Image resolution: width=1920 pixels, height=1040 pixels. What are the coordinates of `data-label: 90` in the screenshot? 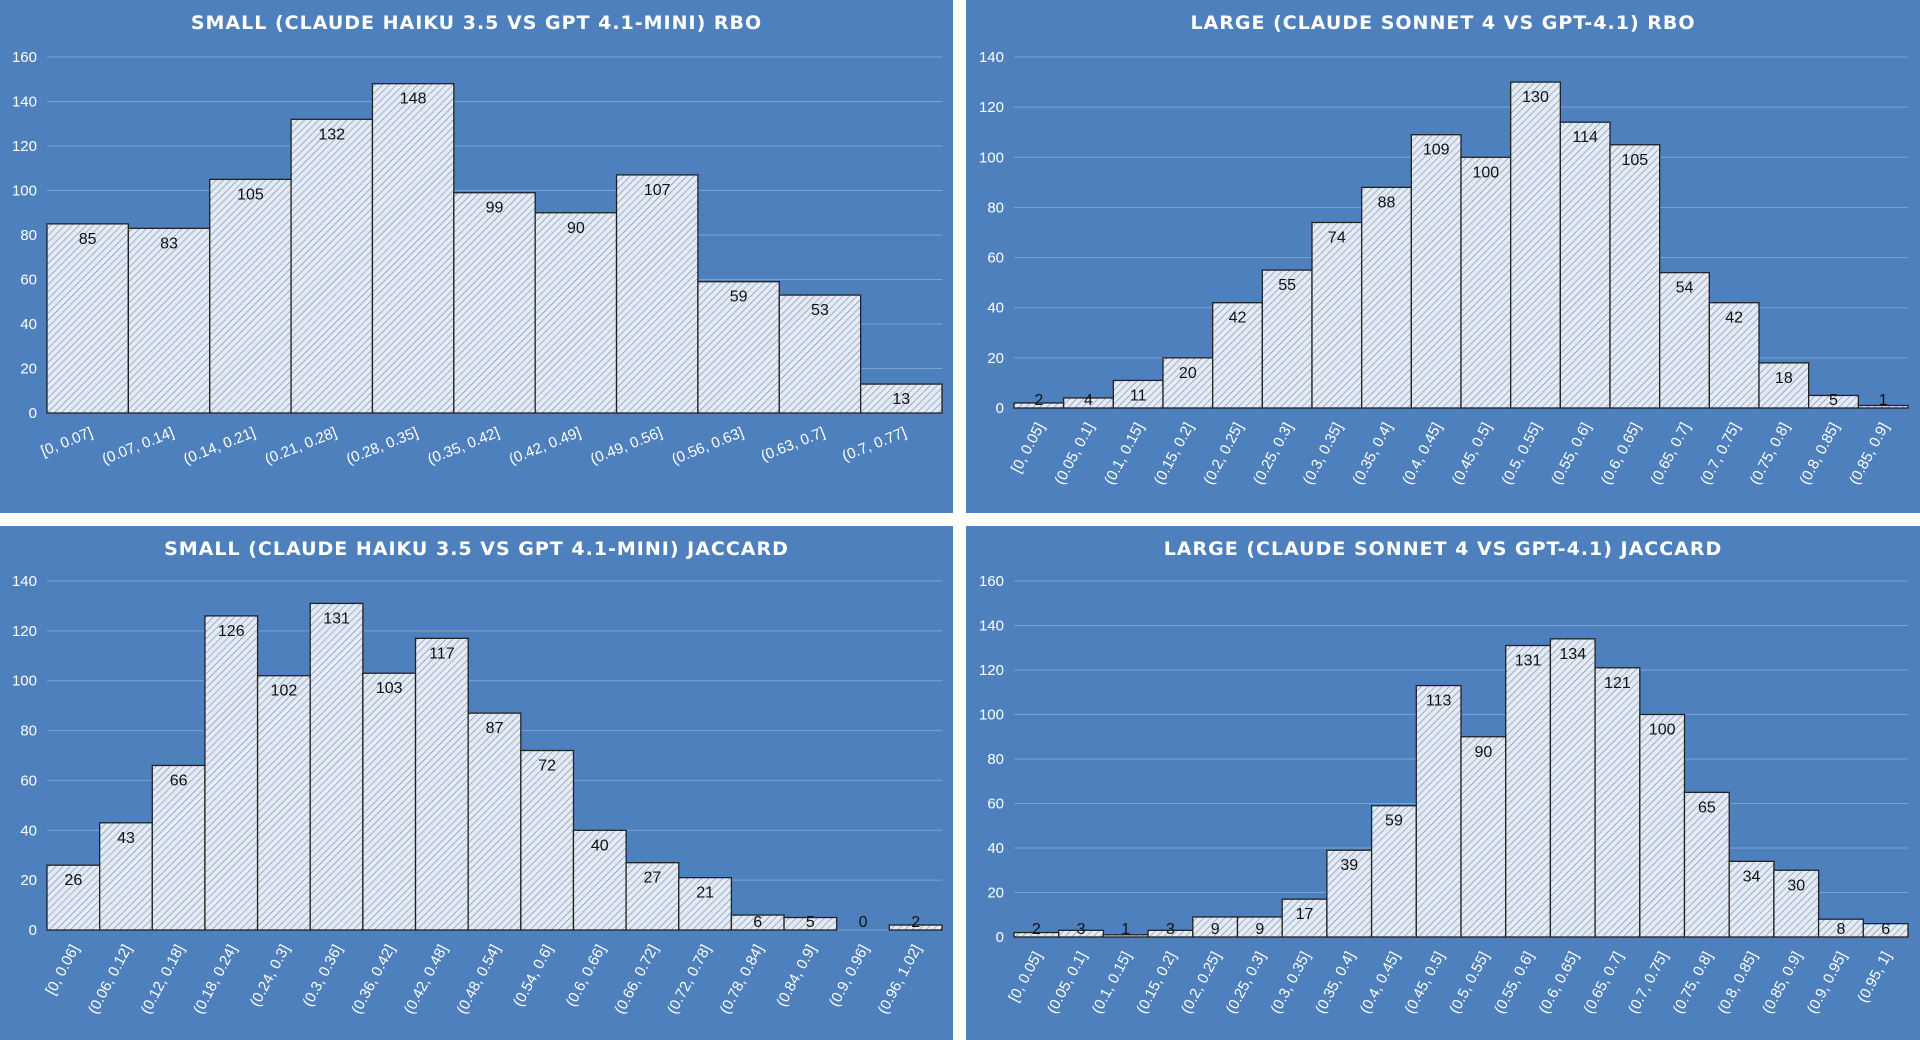 It's located at (1483, 752).